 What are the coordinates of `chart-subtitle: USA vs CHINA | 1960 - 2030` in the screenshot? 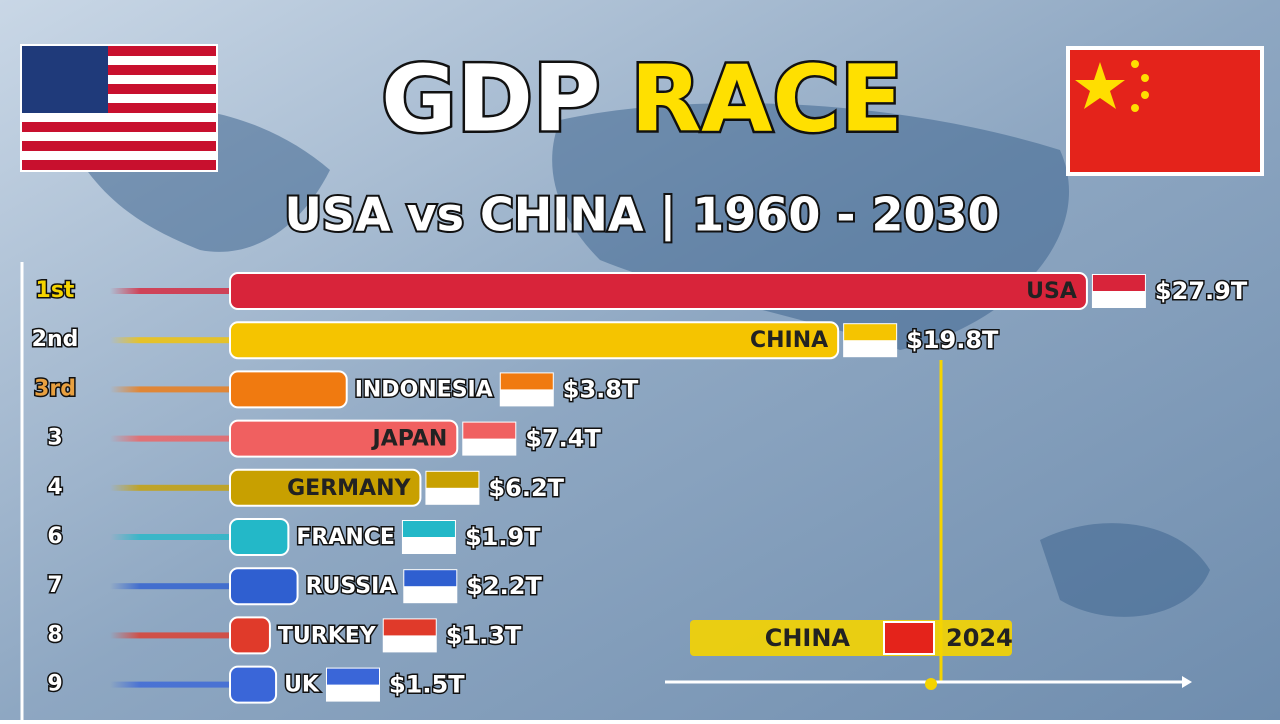 It's located at (642, 215).